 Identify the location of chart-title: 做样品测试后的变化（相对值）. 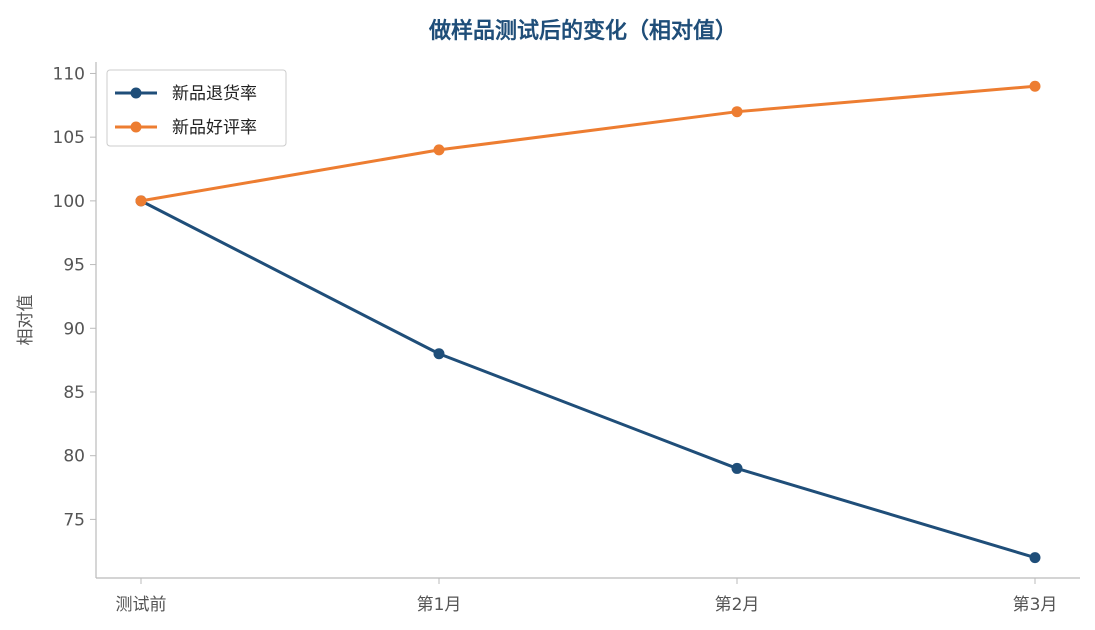
(582, 31).